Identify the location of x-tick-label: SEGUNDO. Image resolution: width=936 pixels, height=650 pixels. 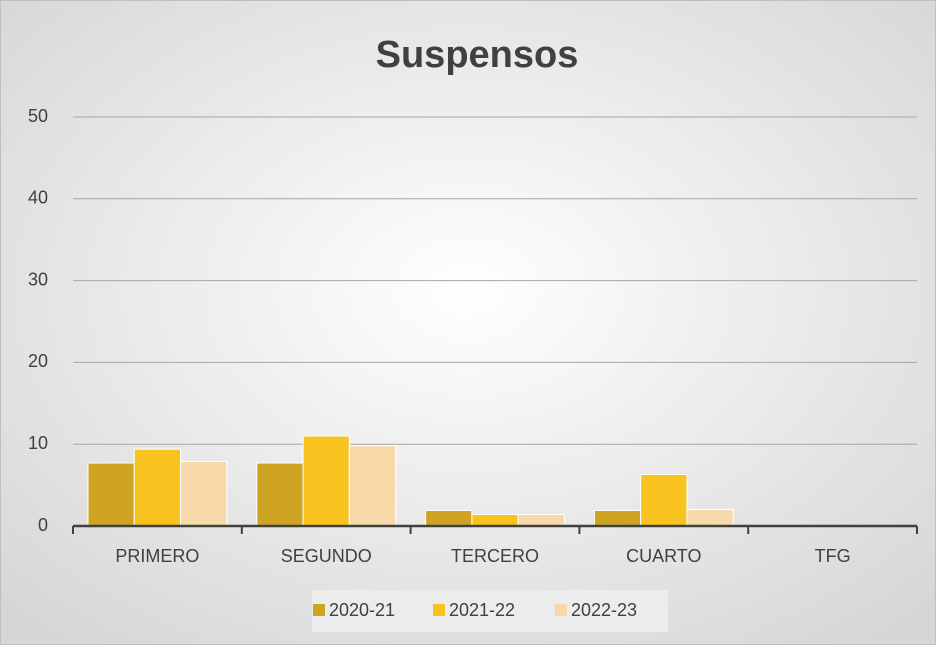
(326, 556).